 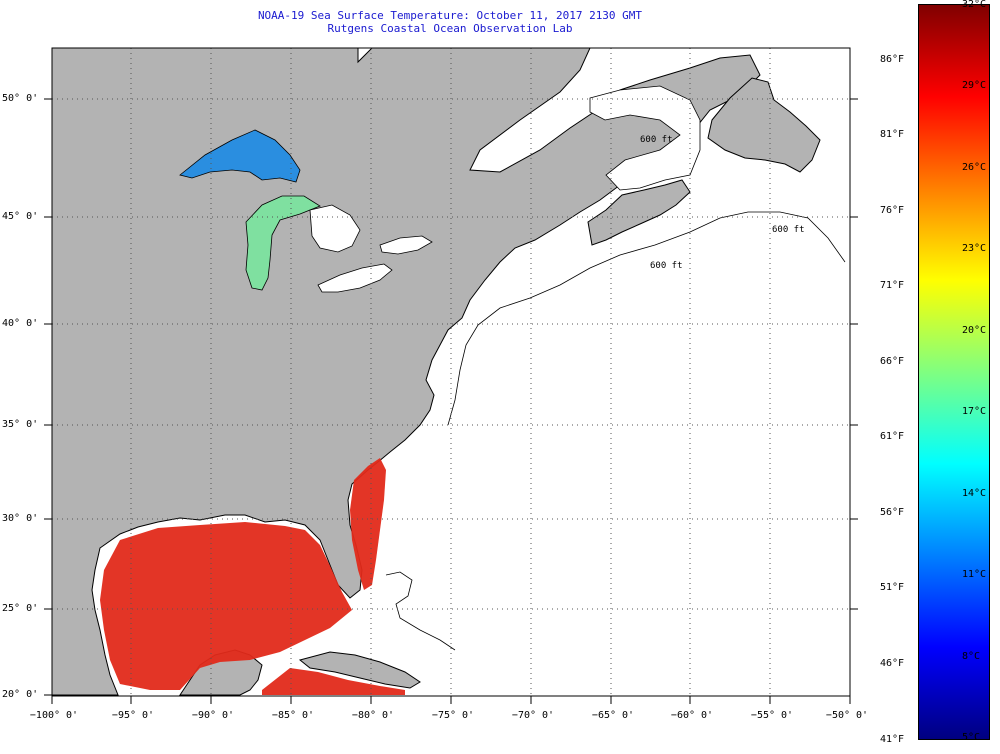 What do you see at coordinates (646, 318) in the screenshot?
I see `shelf-contour-600ft` at bounding box center [646, 318].